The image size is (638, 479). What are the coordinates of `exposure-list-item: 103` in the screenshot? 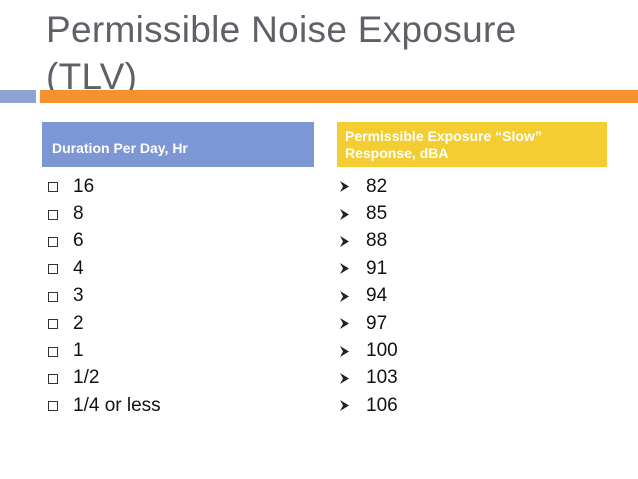 It's located at (369, 378).